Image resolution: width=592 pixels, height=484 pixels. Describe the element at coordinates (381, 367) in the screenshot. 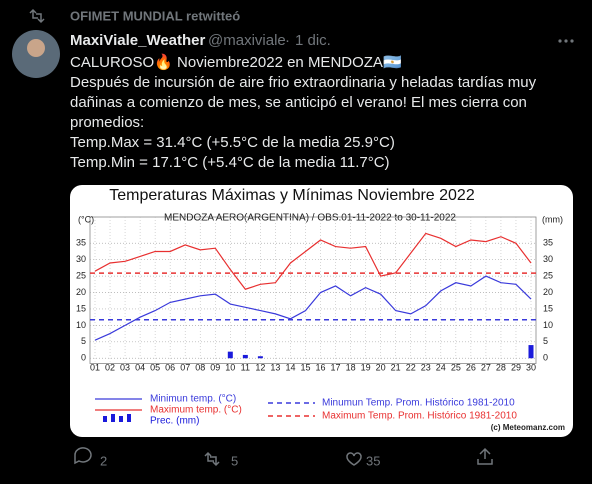

I see `x-tick-label: 20` at that location.